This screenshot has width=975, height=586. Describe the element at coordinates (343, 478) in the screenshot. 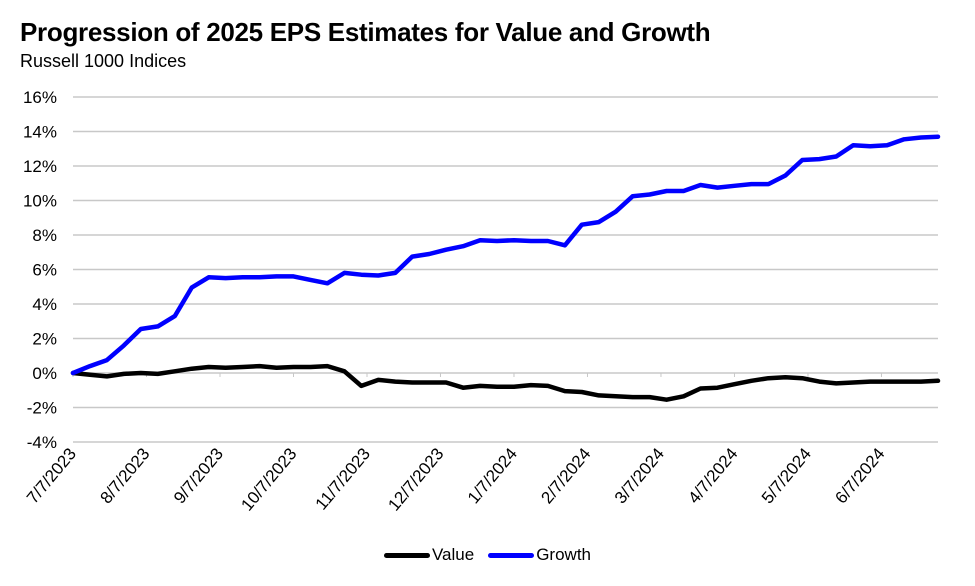

I see `x-tick-label: 11/7/2023` at that location.